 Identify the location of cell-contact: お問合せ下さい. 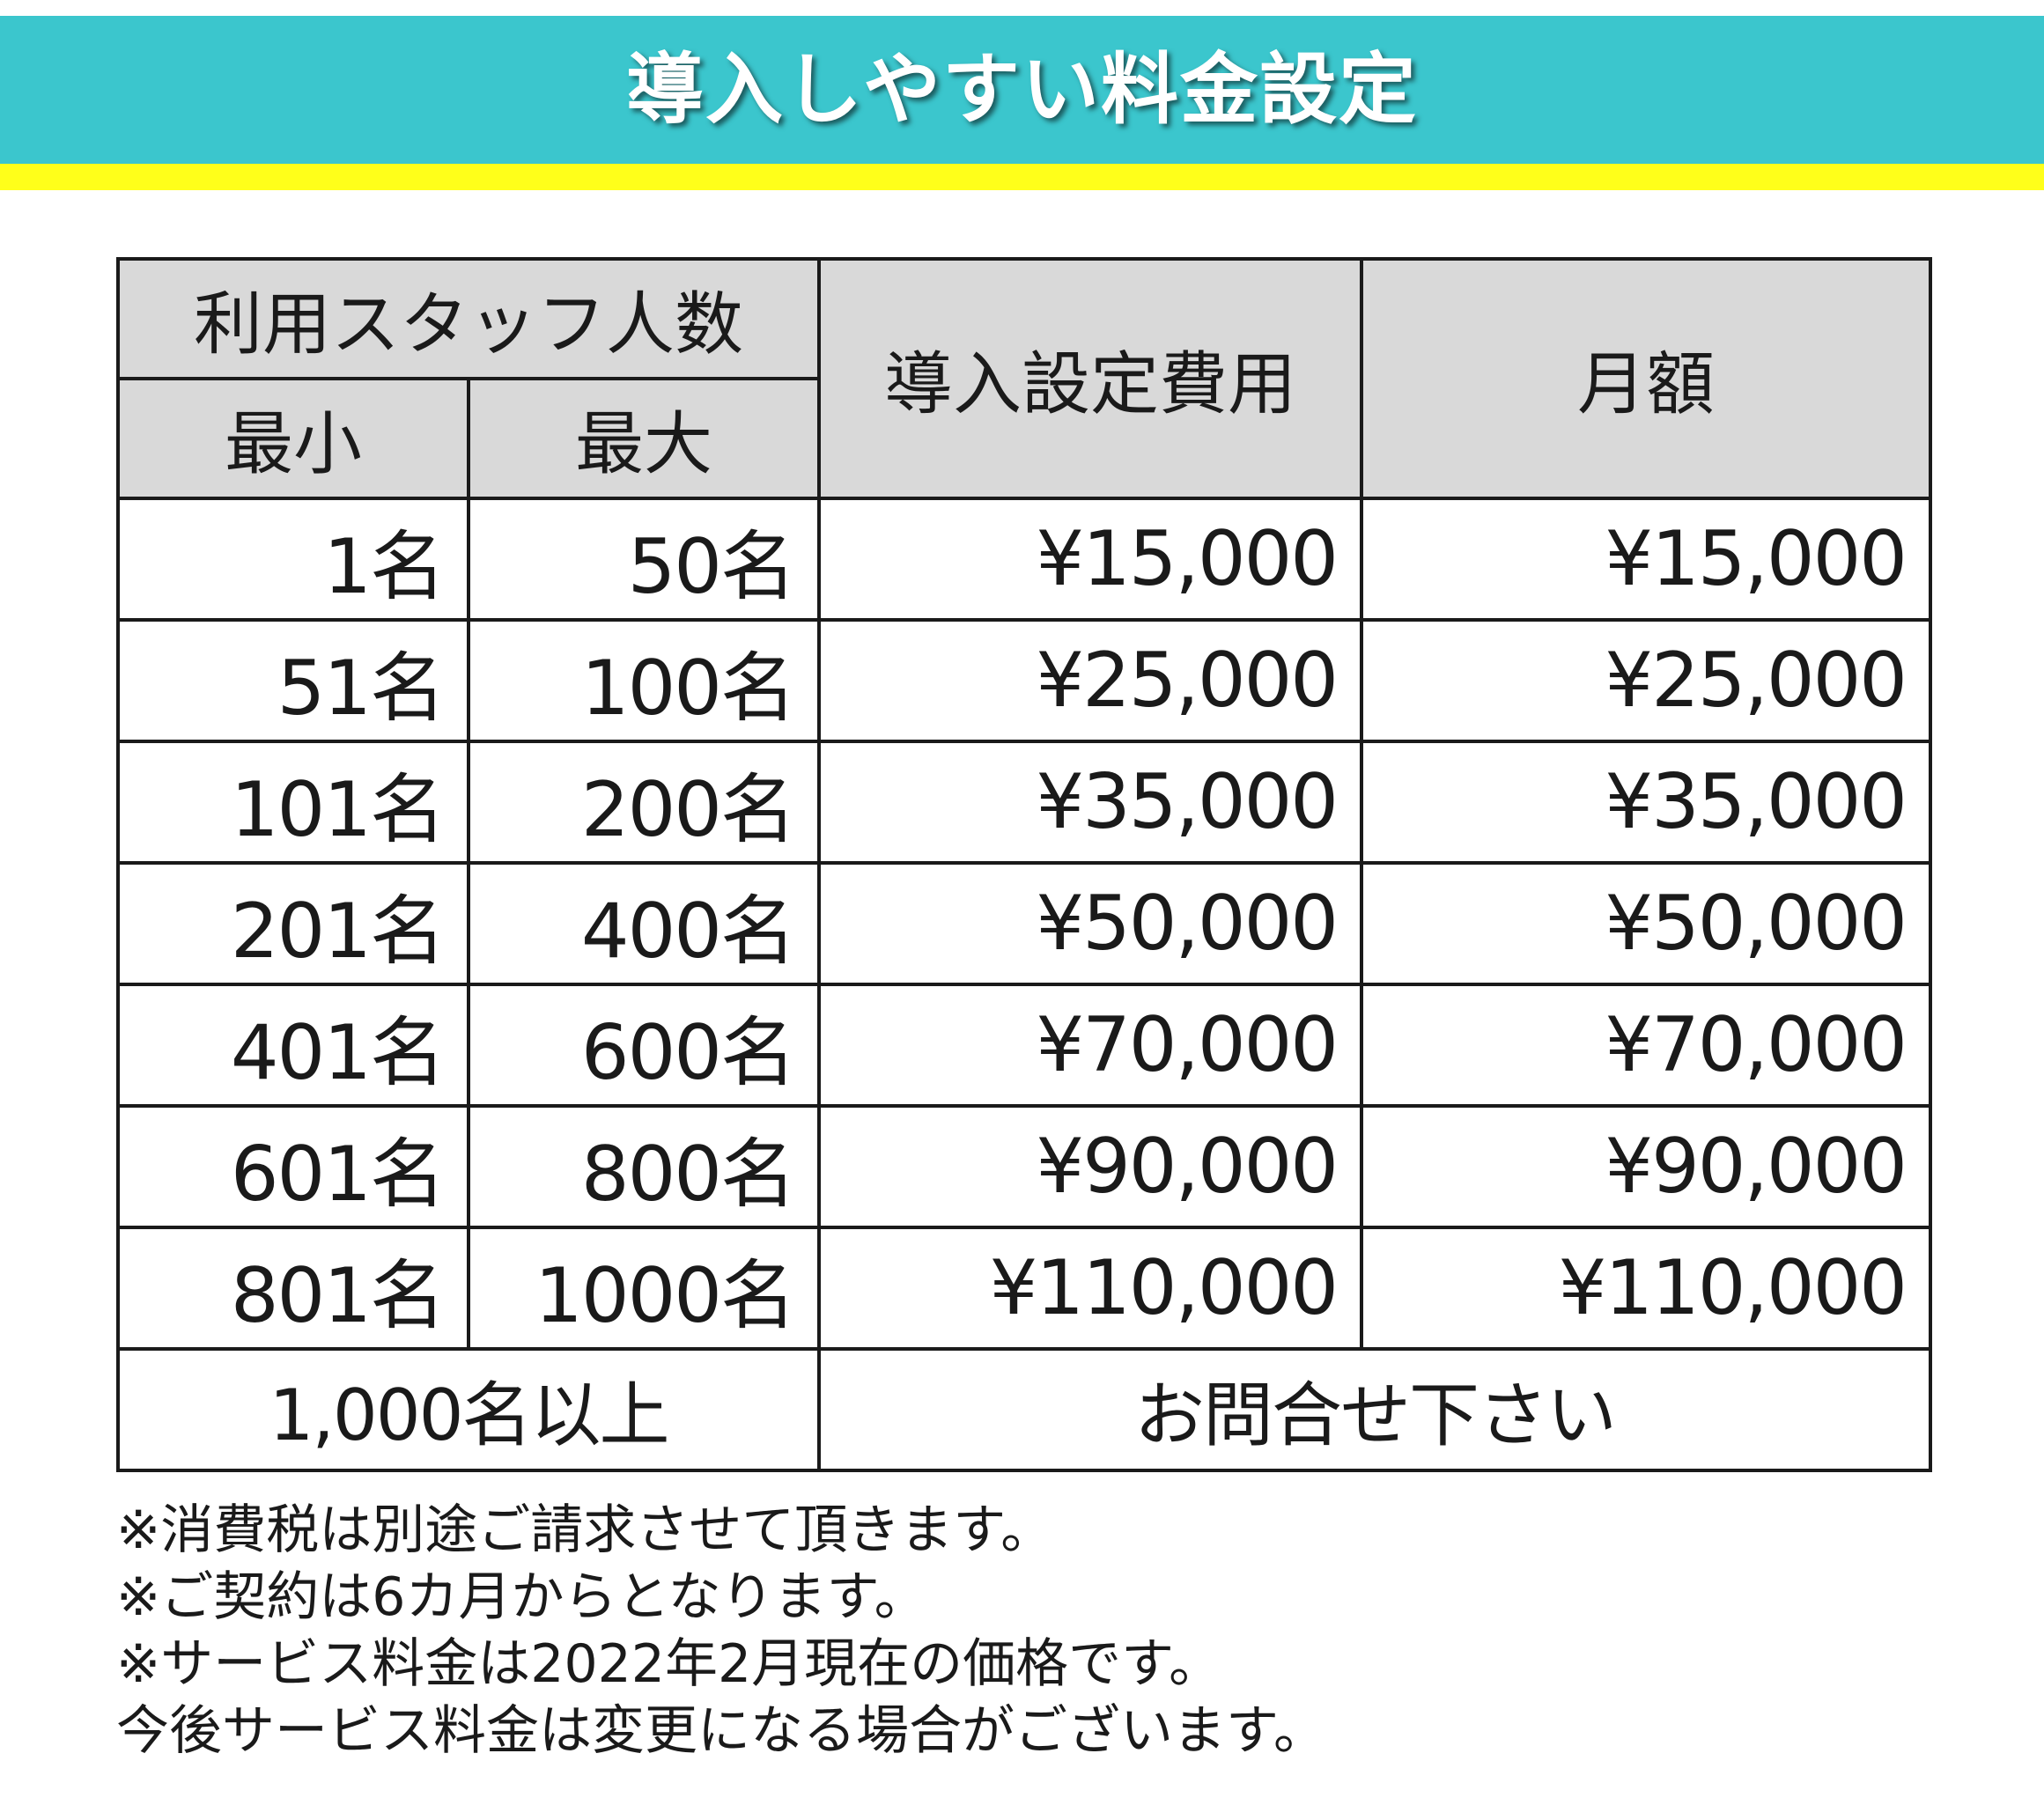
(1375, 1410).